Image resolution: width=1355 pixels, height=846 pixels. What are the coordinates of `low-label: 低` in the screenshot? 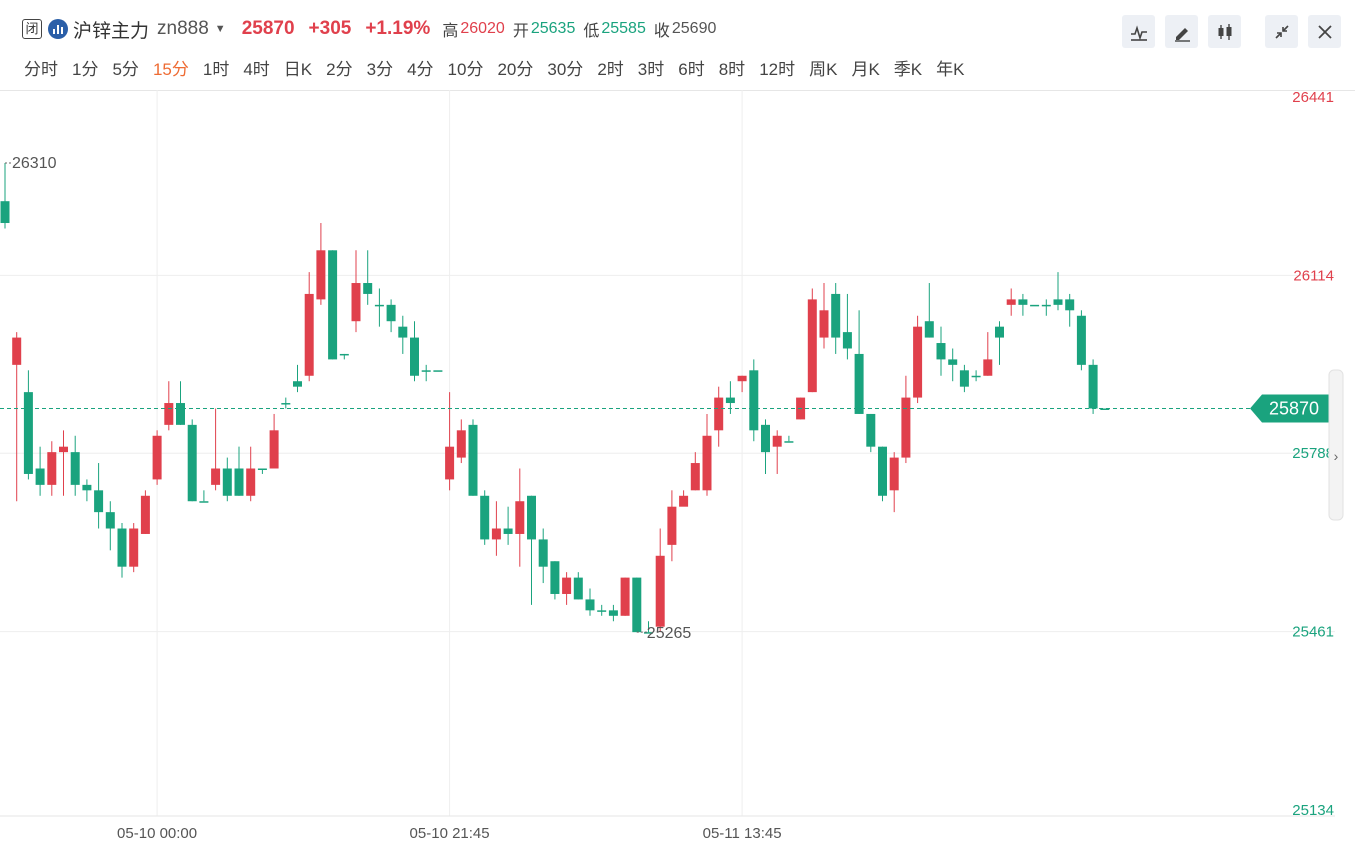 It's located at (591, 31).